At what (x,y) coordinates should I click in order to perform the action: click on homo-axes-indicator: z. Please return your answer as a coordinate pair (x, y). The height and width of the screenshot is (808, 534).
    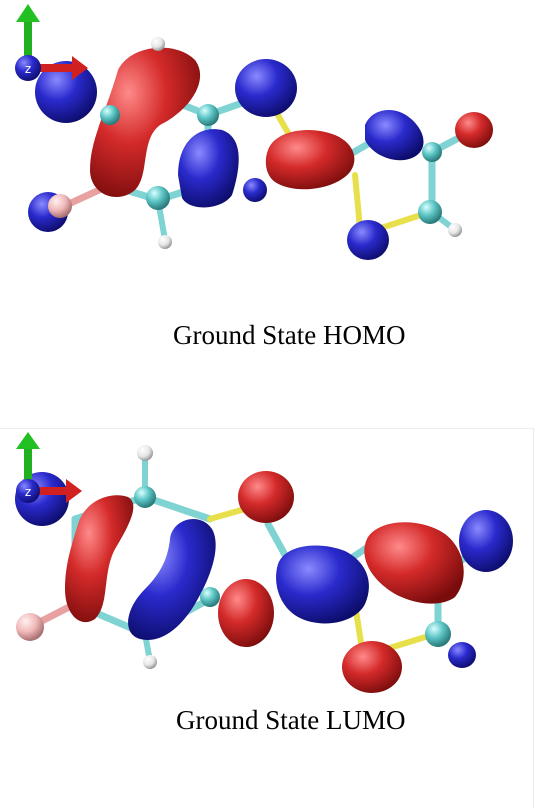
    Looking at the image, I should click on (51, 42).